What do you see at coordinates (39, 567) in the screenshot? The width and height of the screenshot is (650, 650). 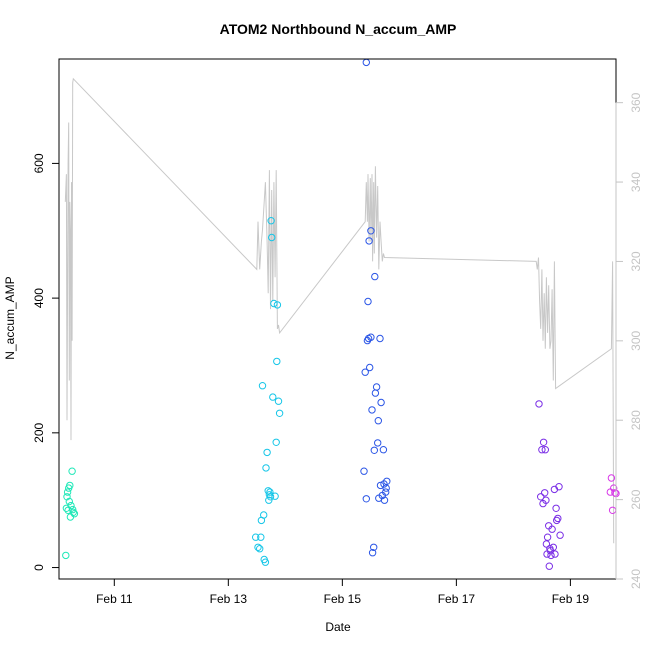 I see `y-tick-label: 0` at bounding box center [39, 567].